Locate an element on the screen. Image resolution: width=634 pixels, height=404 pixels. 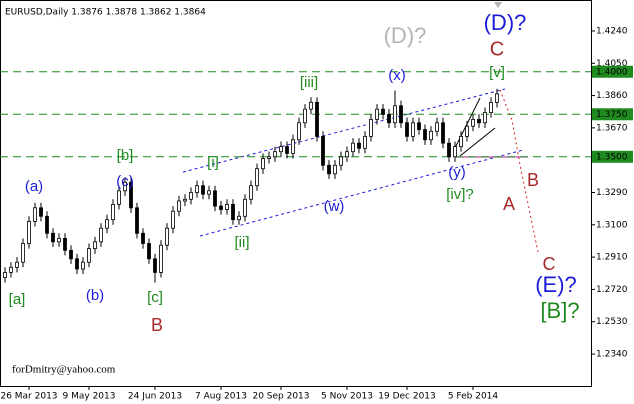
y-tick-label: 1.4050 is located at coordinates (612, 64).